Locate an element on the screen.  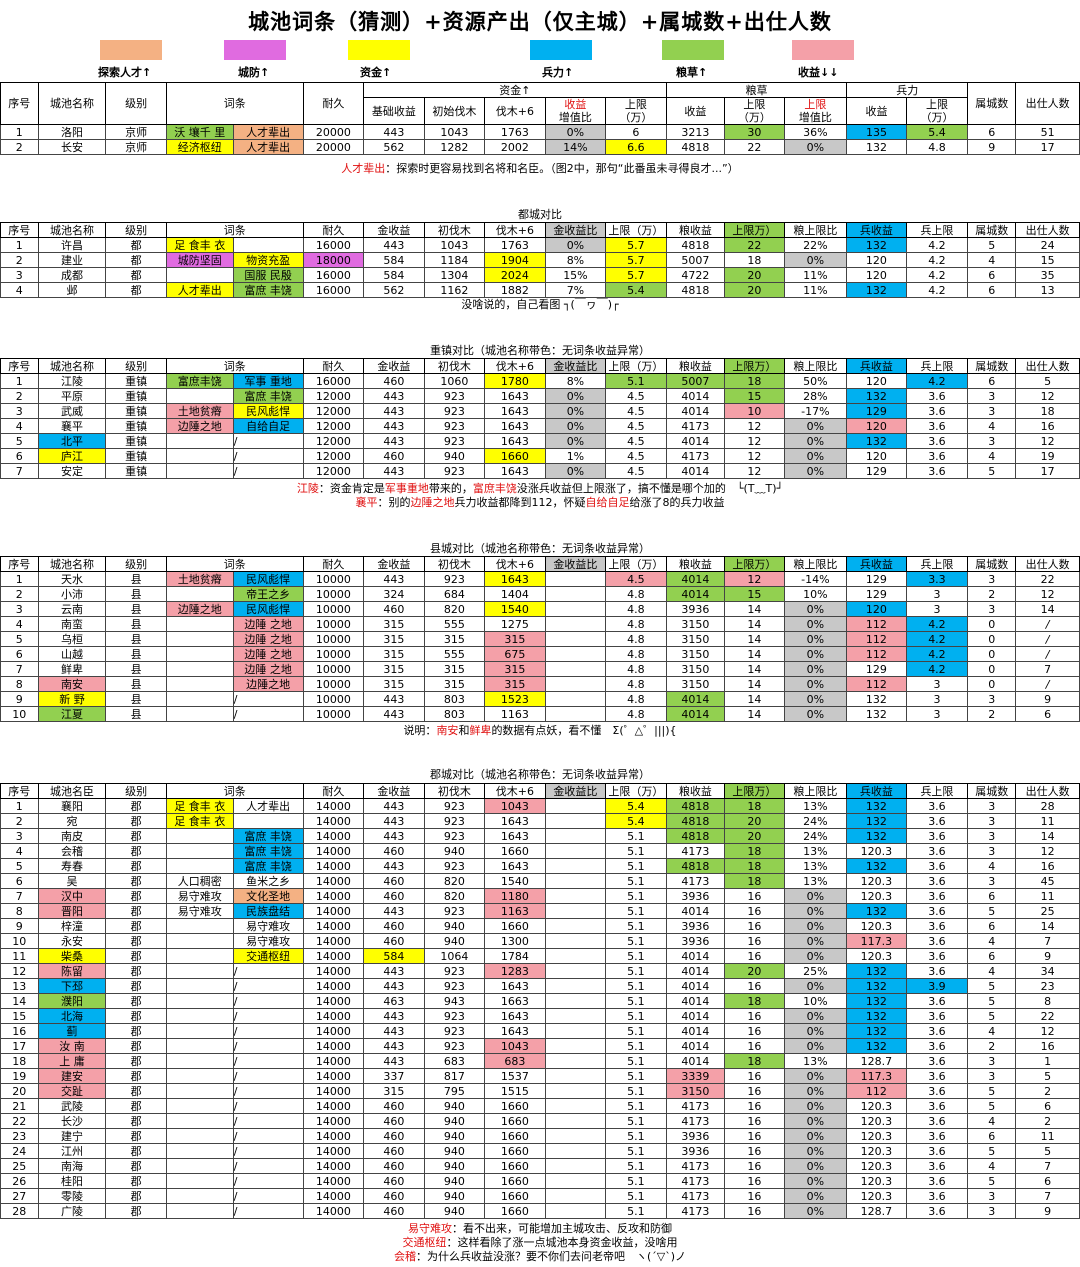
cell-grain-cap: 16 is located at coordinates (754, 1151).